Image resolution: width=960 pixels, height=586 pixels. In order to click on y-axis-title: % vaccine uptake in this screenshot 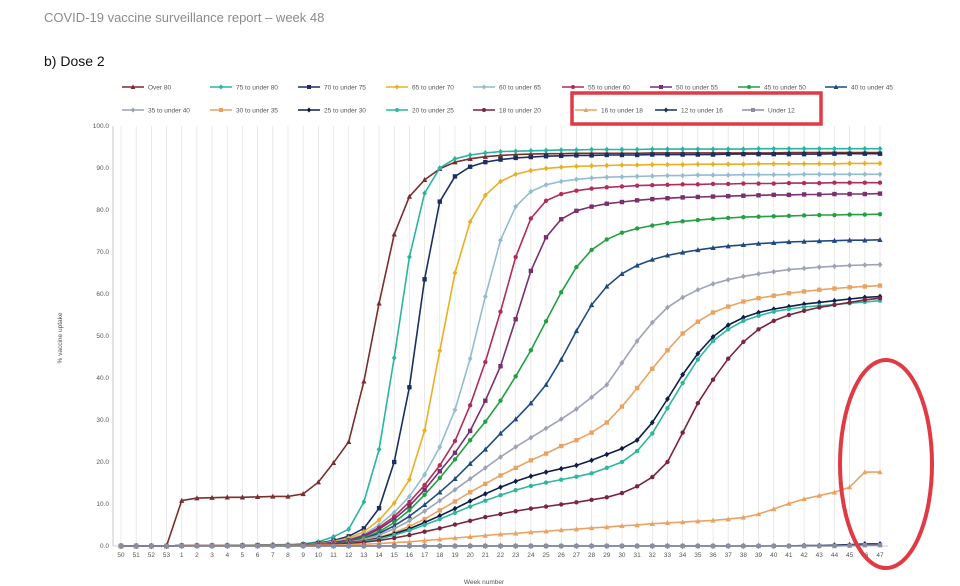, I will do `click(60, 337)`.